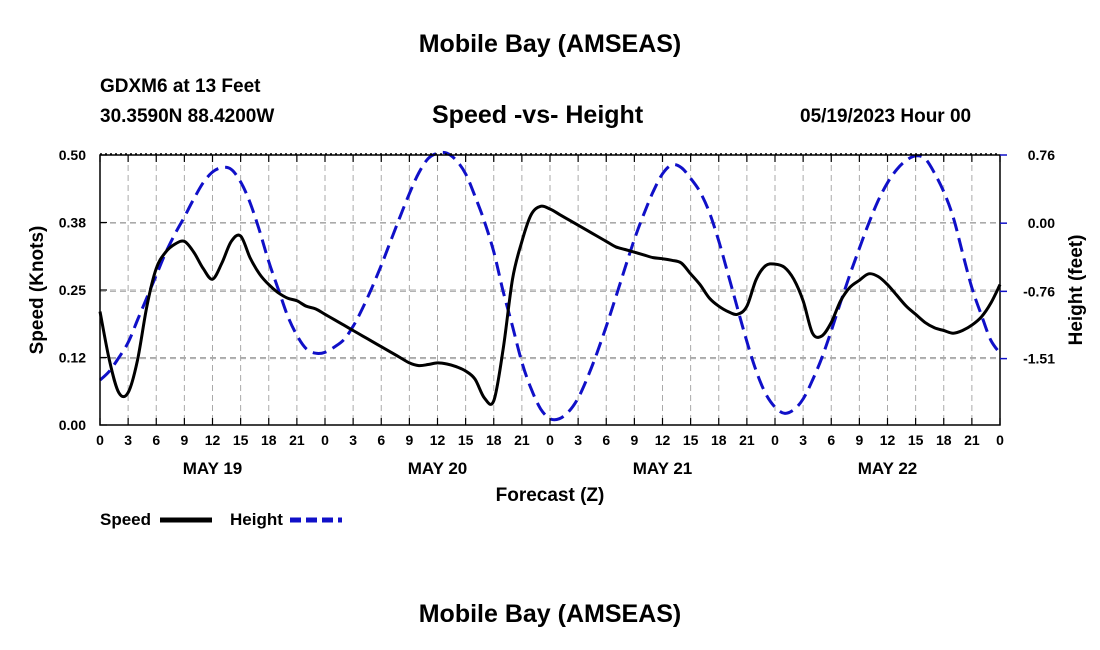 Image resolution: width=1100 pixels, height=650 pixels. I want to click on y-tick-label: 0.25, so click(72, 290).